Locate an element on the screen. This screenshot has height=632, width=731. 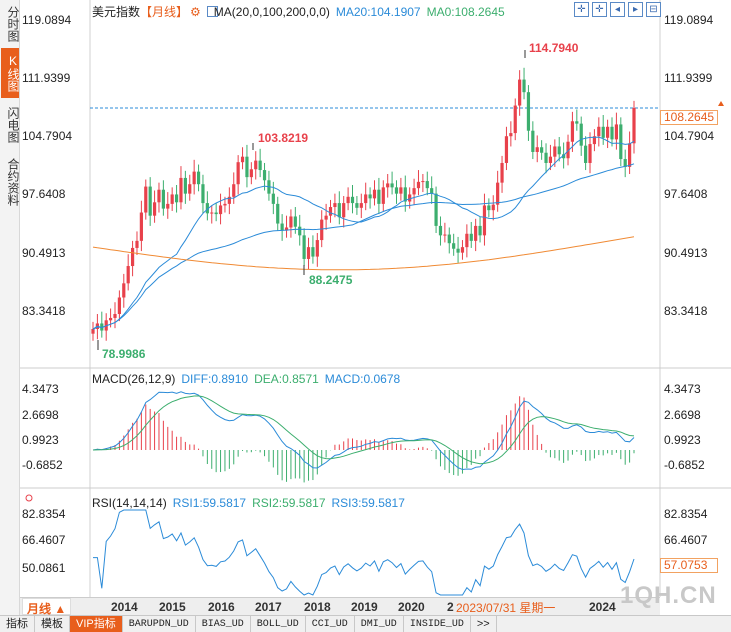
macd-diff-line is located at coordinates (363, 431).